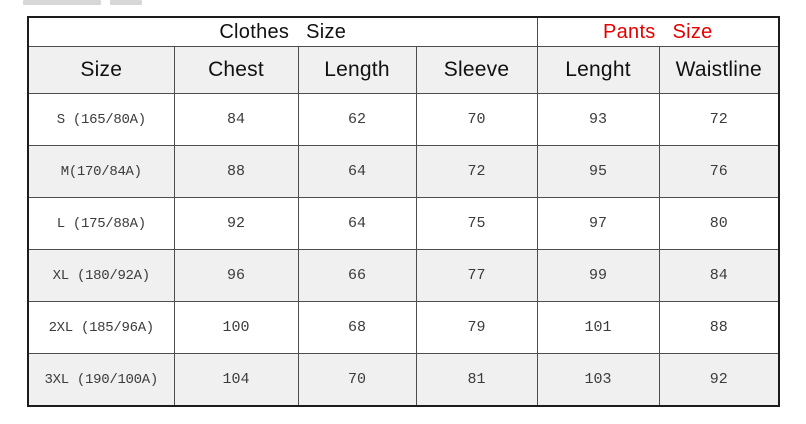 This screenshot has height=424, width=806. Describe the element at coordinates (598, 275) in the screenshot. I see `value-cell: 99` at that location.